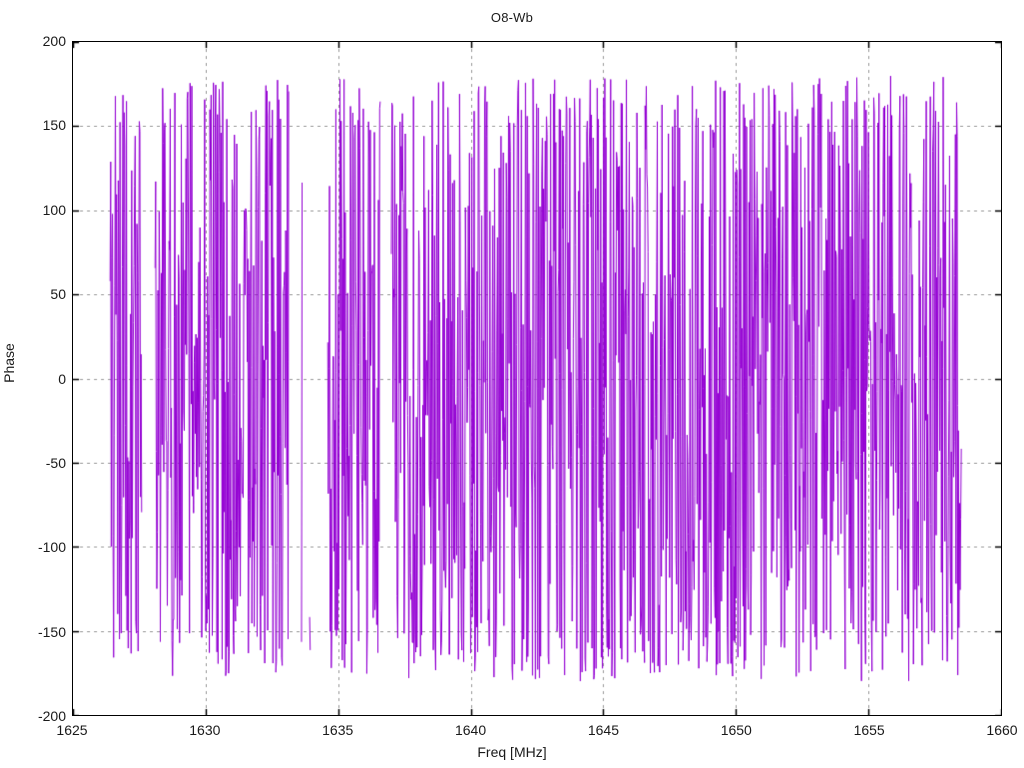 The height and width of the screenshot is (768, 1024). What do you see at coordinates (512, 752) in the screenshot?
I see `x-axis-label: Freq [MHz]` at bounding box center [512, 752].